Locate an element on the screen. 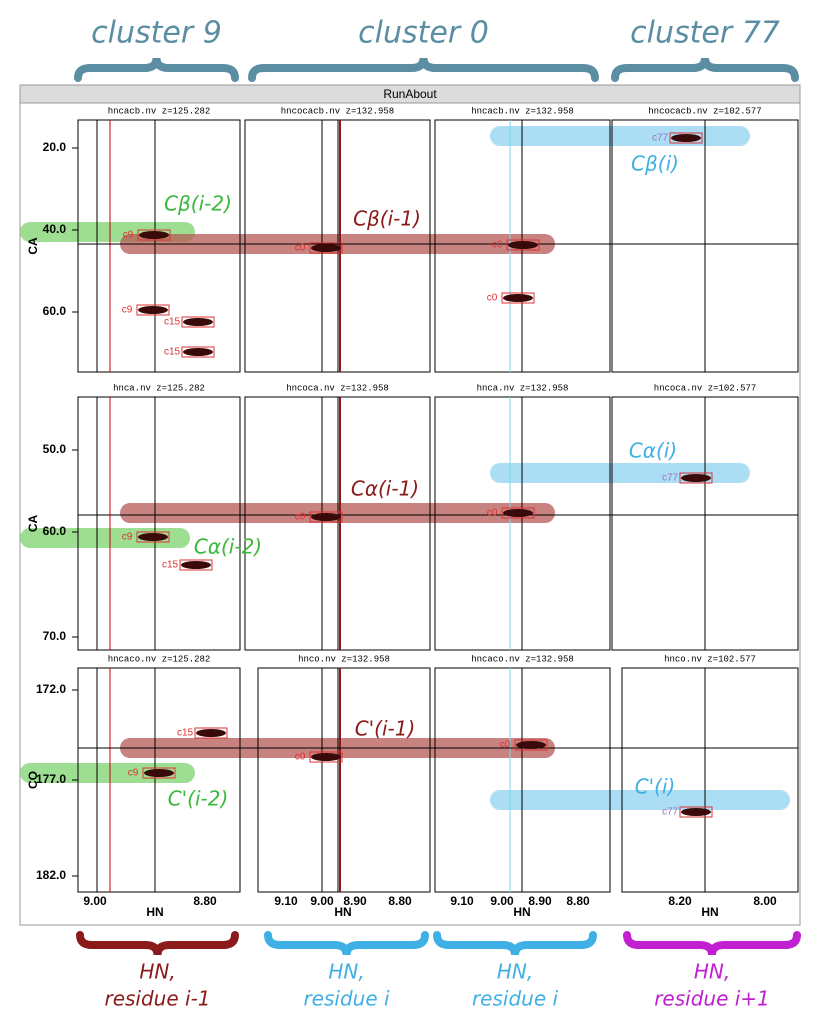 This screenshot has height=1030, width=823. cluster-label: cluster 0 is located at coordinates (423, 33).